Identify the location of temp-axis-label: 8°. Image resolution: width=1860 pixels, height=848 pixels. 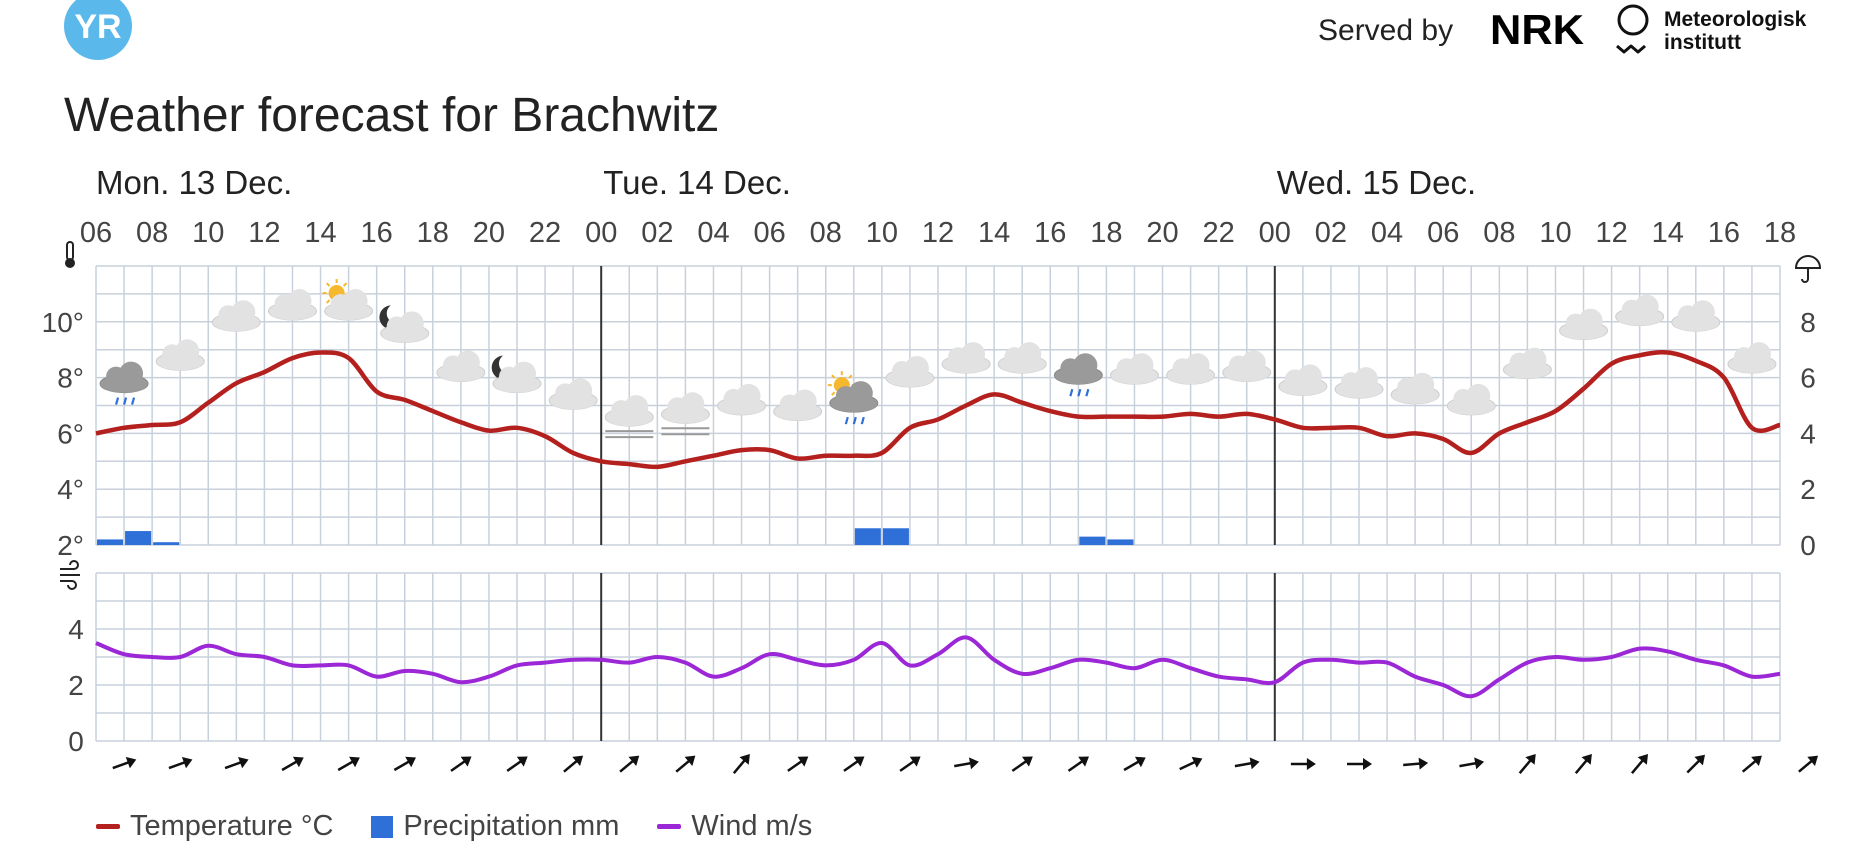
(70, 378).